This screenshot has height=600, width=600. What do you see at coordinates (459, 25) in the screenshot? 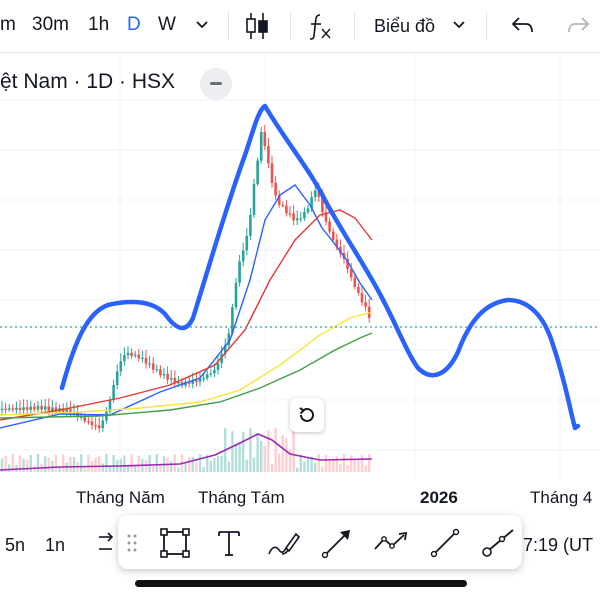
I see `chart-type-chevron-down-icon` at bounding box center [459, 25].